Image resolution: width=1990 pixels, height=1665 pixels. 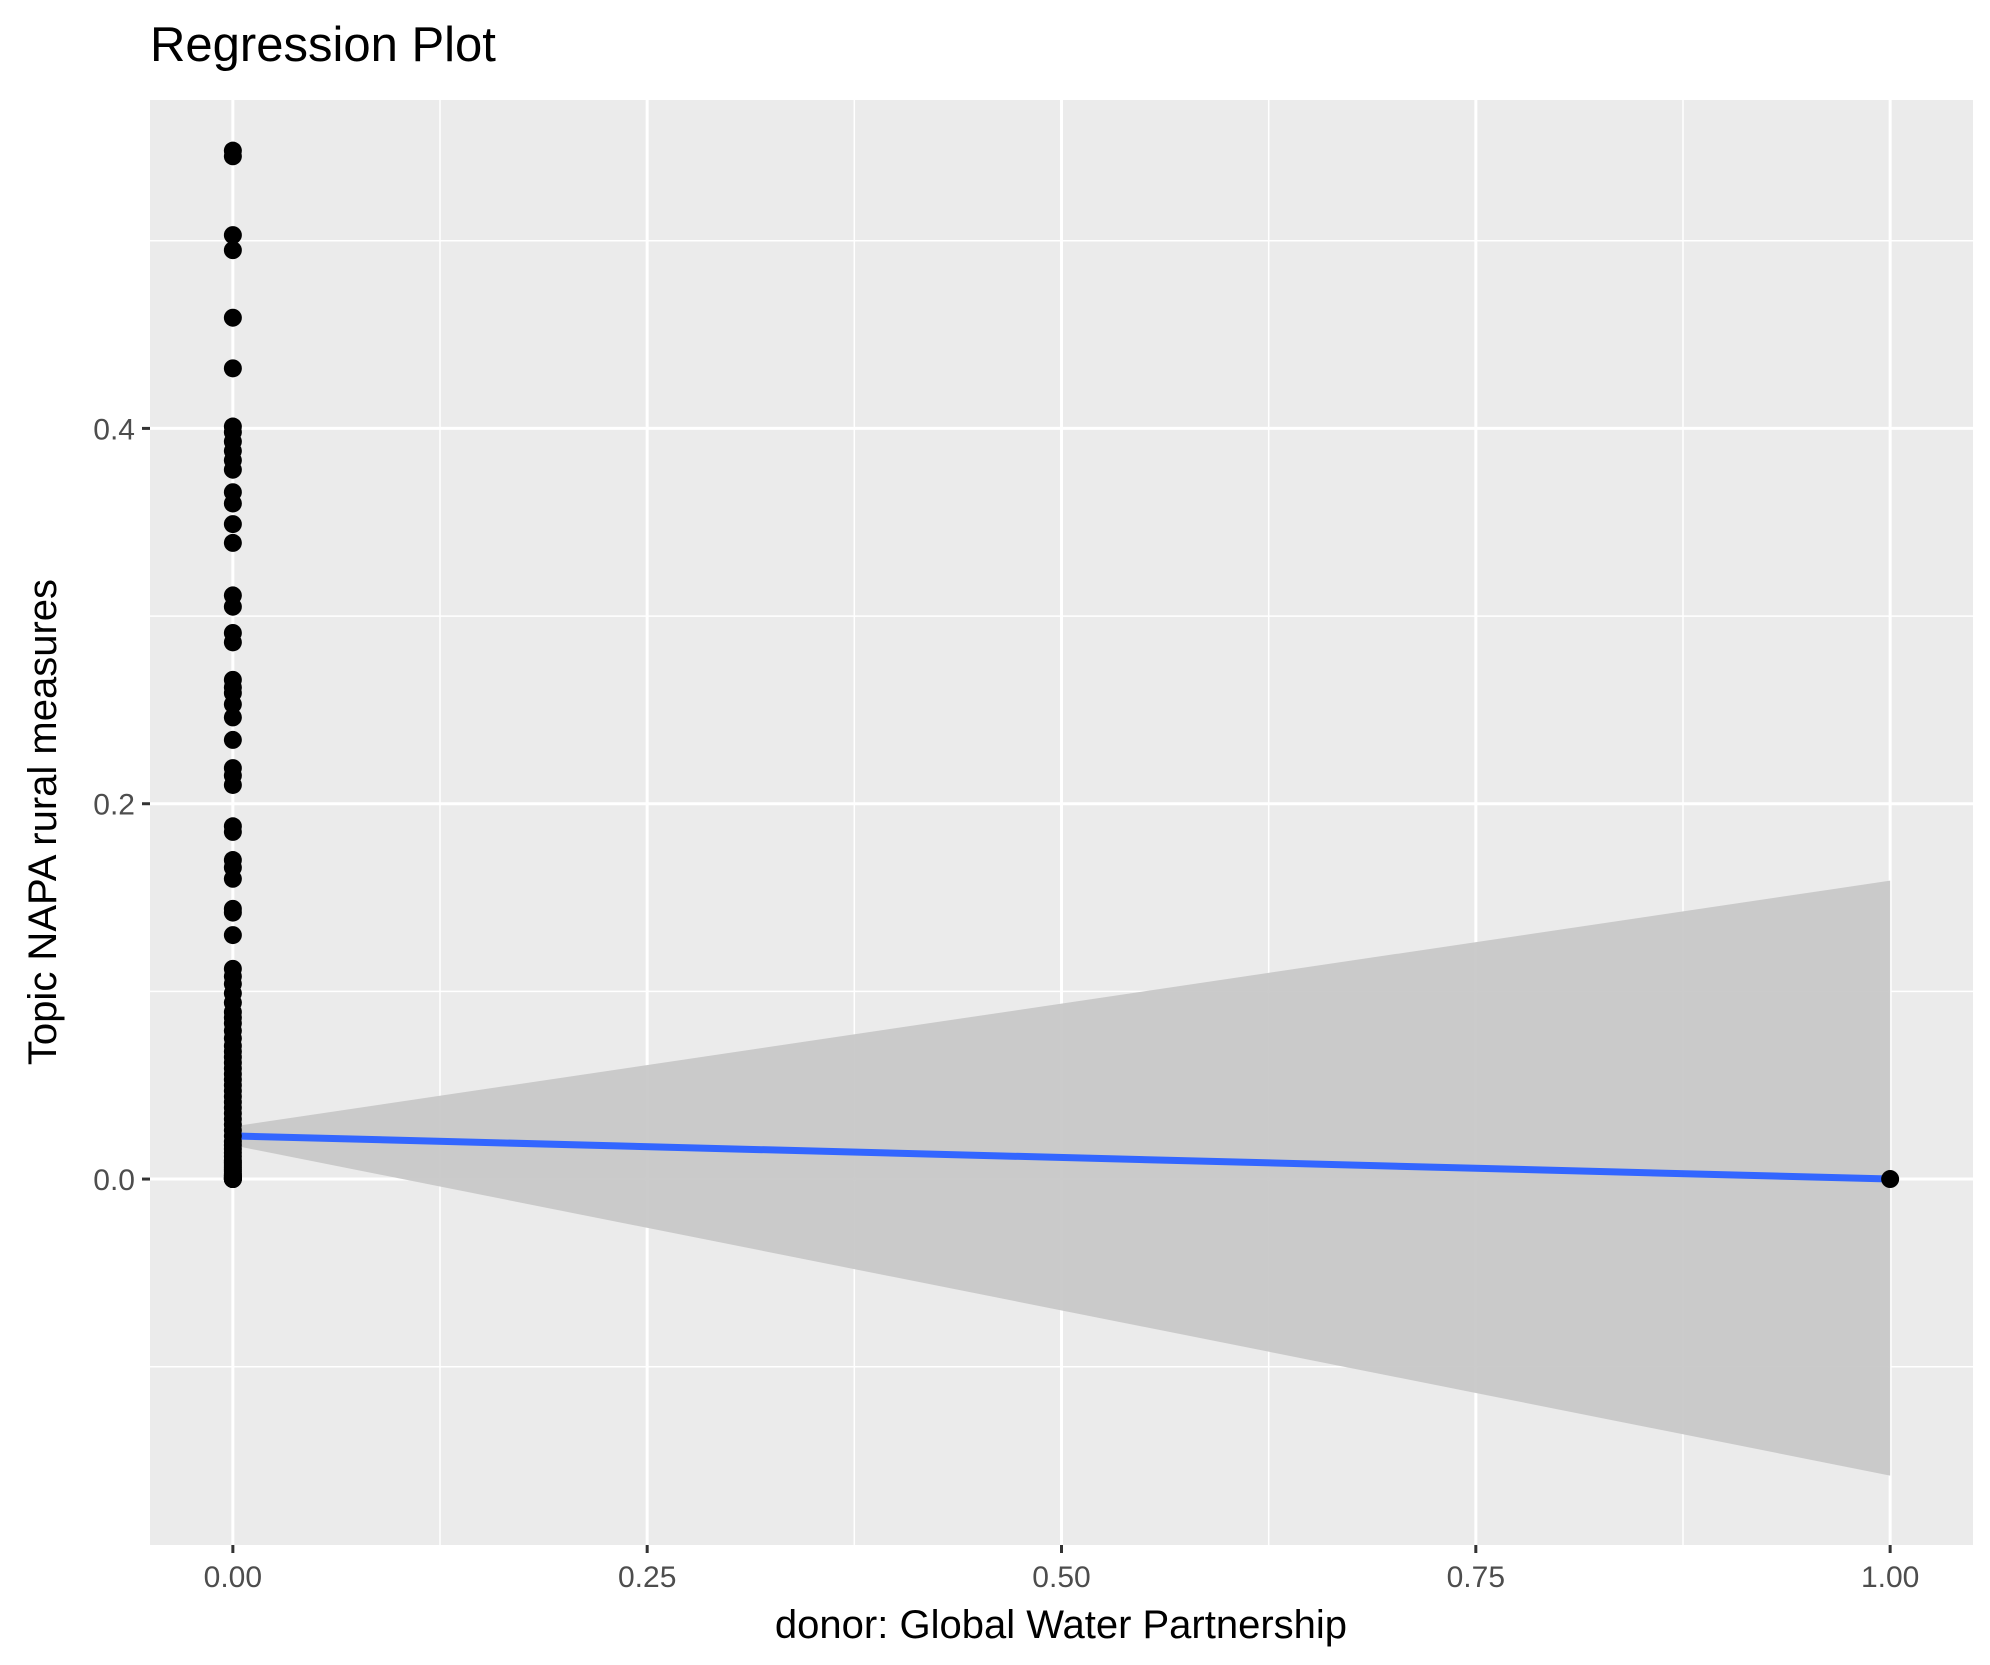 I want to click on y-tick-label: 0.2, so click(x=114, y=805).